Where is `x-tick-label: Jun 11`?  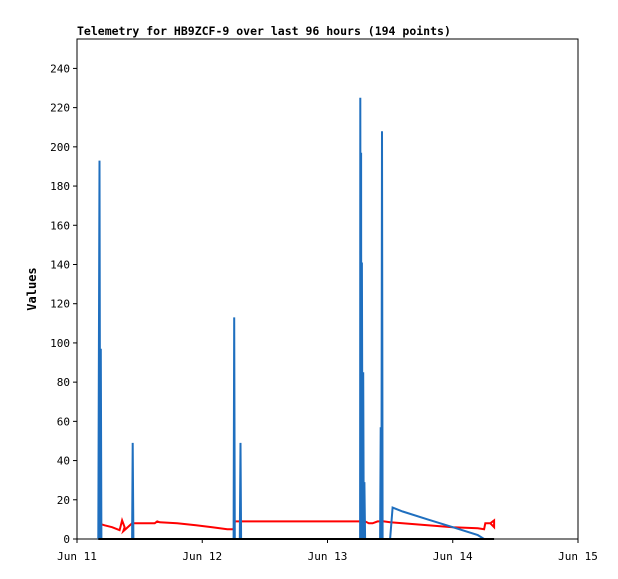
x-tick-label: Jun 11 is located at coordinates (77, 556).